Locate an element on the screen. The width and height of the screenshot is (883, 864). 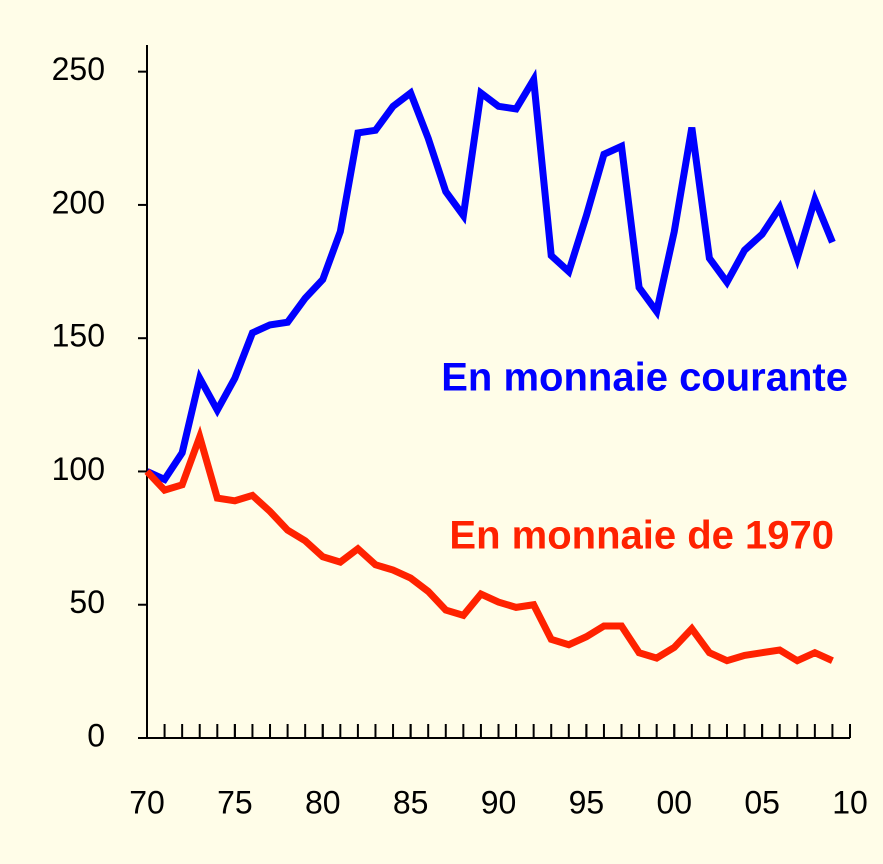
x-tick-label: 85 is located at coordinates (411, 802).